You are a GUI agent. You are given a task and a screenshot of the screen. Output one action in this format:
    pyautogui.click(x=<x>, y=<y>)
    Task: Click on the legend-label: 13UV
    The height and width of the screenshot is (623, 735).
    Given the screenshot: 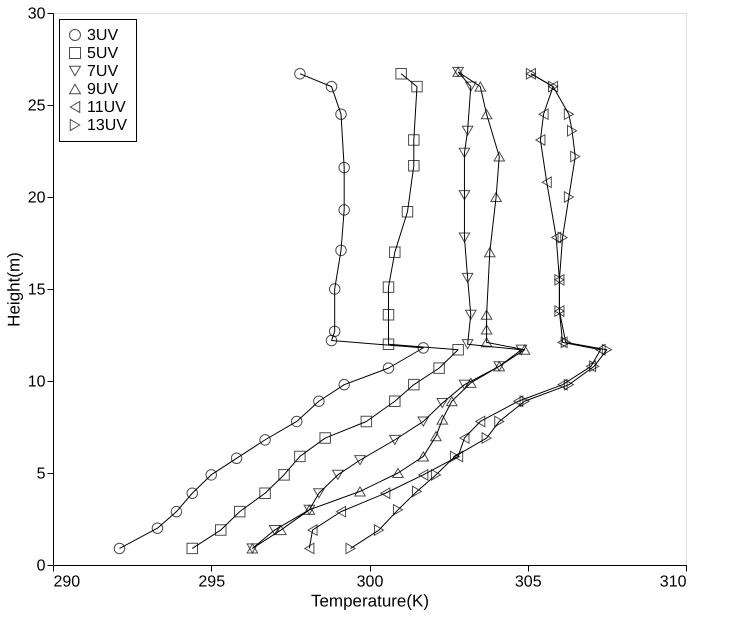 What is the action you would take?
    pyautogui.click(x=107, y=125)
    